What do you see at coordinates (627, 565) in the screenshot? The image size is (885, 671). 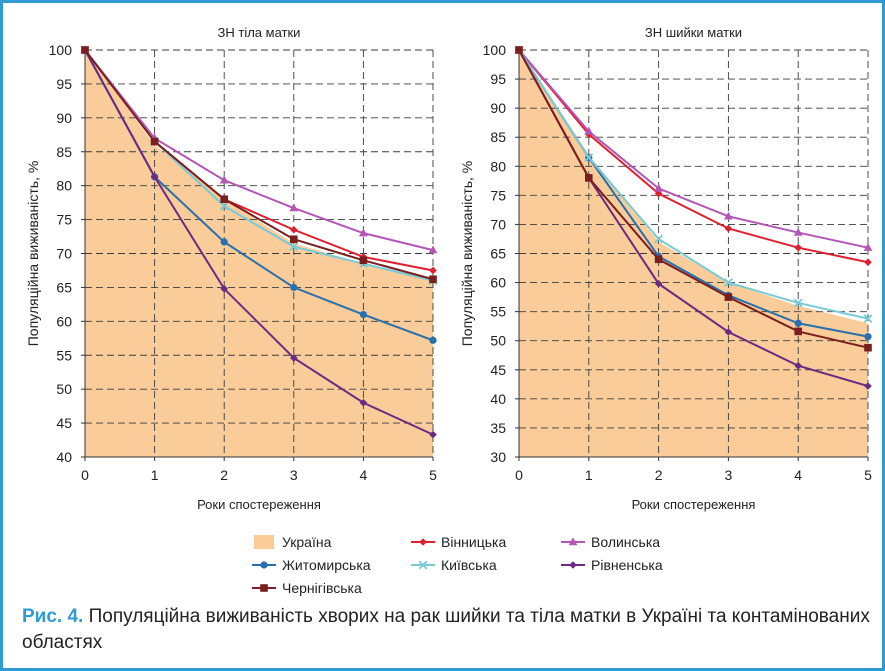 I see `legend-label: Рівненська` at bounding box center [627, 565].